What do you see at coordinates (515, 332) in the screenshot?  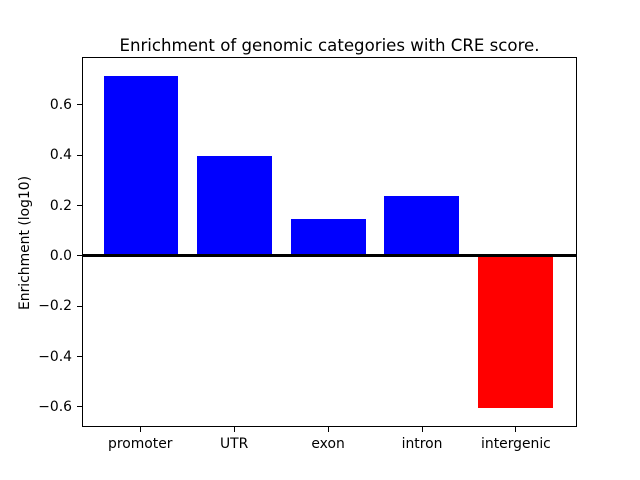 I see `bar-intergenic` at bounding box center [515, 332].